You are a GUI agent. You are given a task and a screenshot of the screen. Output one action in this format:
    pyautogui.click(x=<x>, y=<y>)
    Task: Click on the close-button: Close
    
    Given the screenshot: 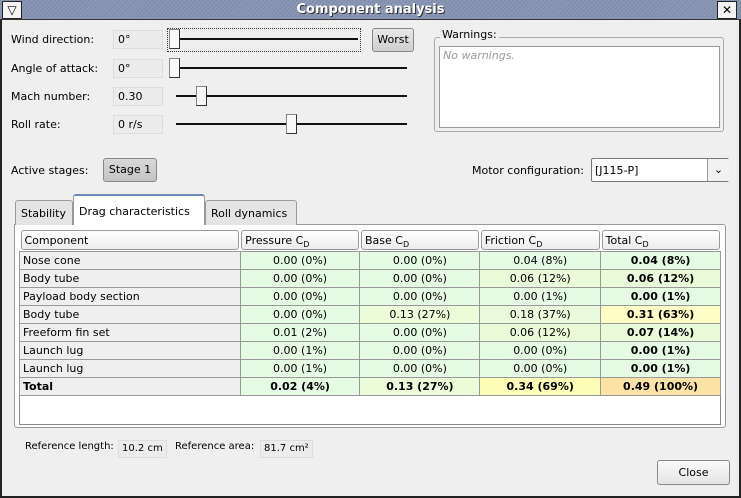 What is the action you would take?
    pyautogui.click(x=693, y=472)
    